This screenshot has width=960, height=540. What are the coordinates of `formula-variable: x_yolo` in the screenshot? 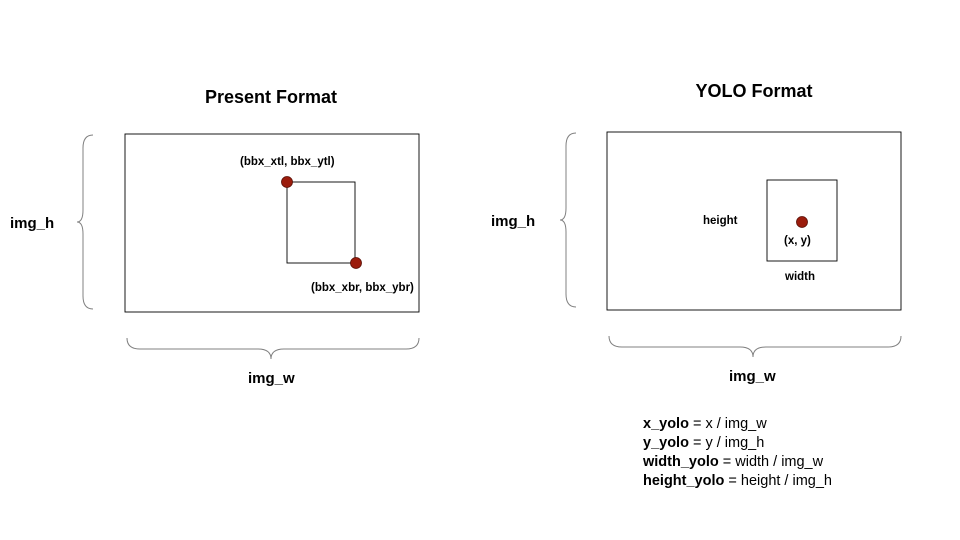 It's located at (666, 424).